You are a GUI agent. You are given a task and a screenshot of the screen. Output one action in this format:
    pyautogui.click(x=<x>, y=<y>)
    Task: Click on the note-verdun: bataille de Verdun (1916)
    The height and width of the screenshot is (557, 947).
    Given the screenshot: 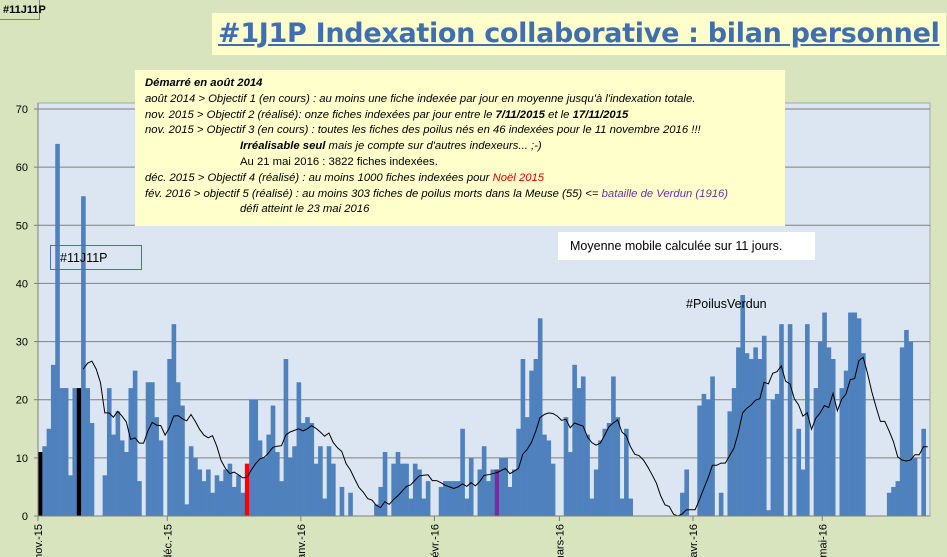 What is the action you would take?
    pyautogui.click(x=665, y=193)
    